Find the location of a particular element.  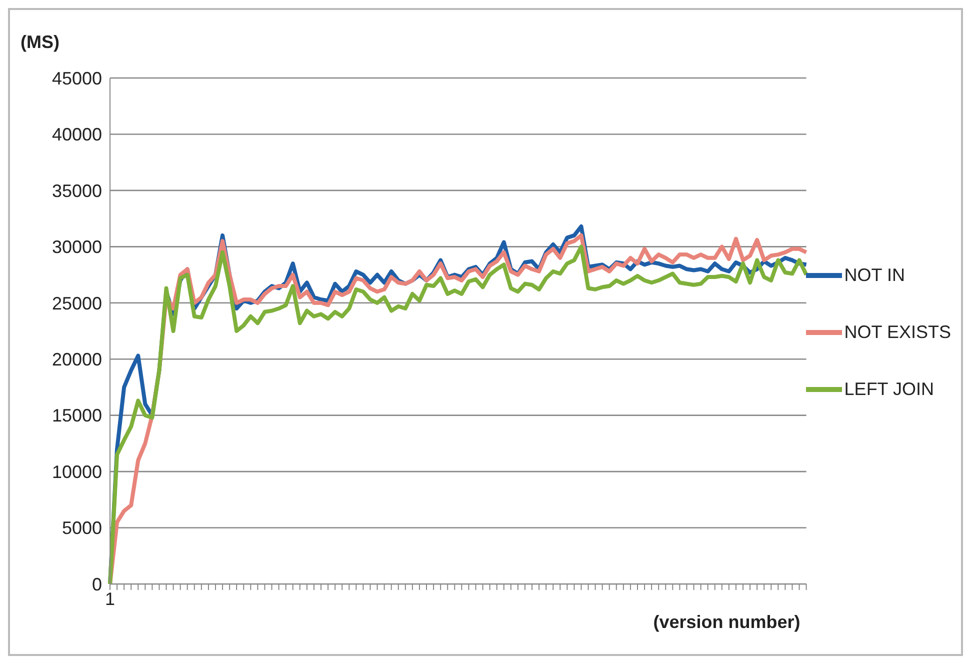

y-tick-label: 0 is located at coordinates (97, 584).